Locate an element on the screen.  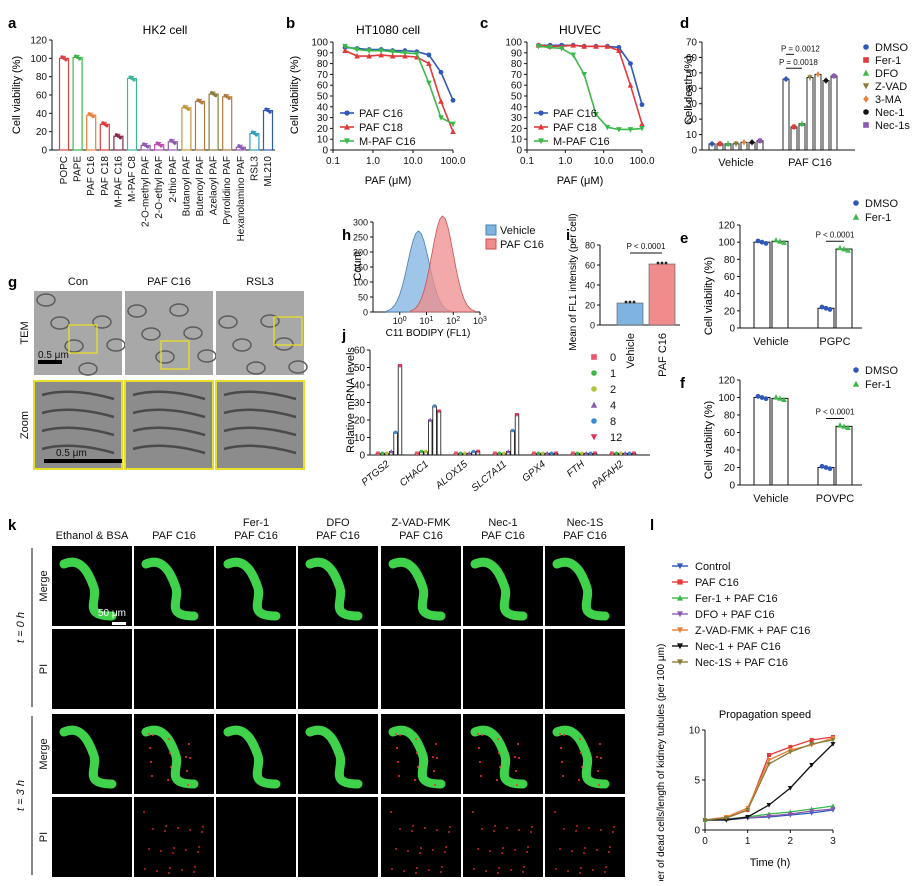
legend-marker is located at coordinates (866, 47).